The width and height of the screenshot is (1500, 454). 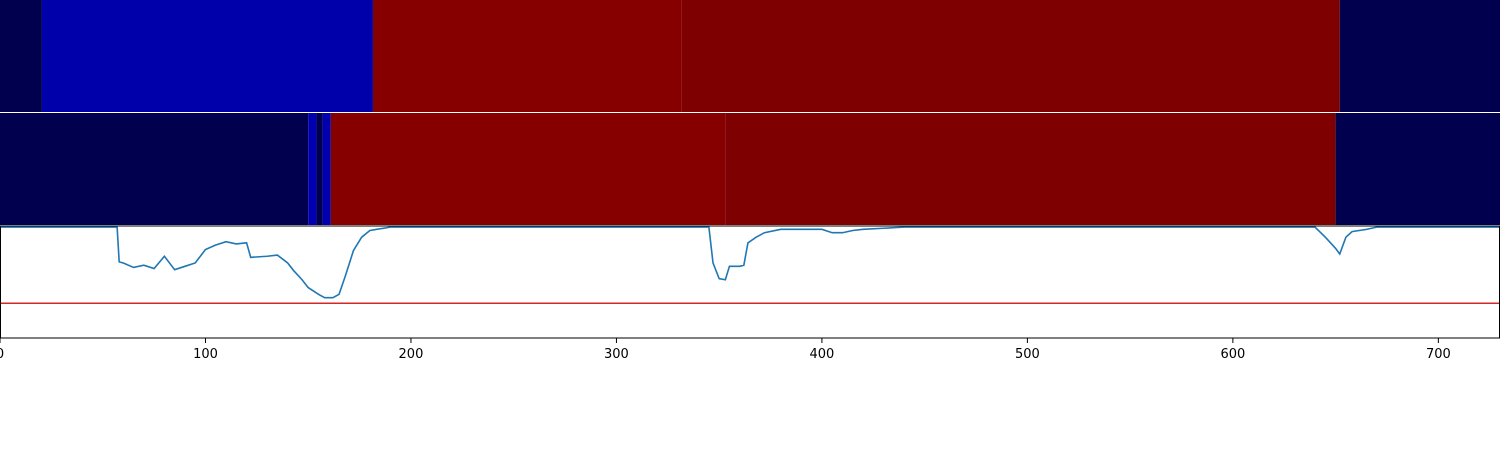 I want to click on x-tick-label: 500, so click(x=1027, y=354).